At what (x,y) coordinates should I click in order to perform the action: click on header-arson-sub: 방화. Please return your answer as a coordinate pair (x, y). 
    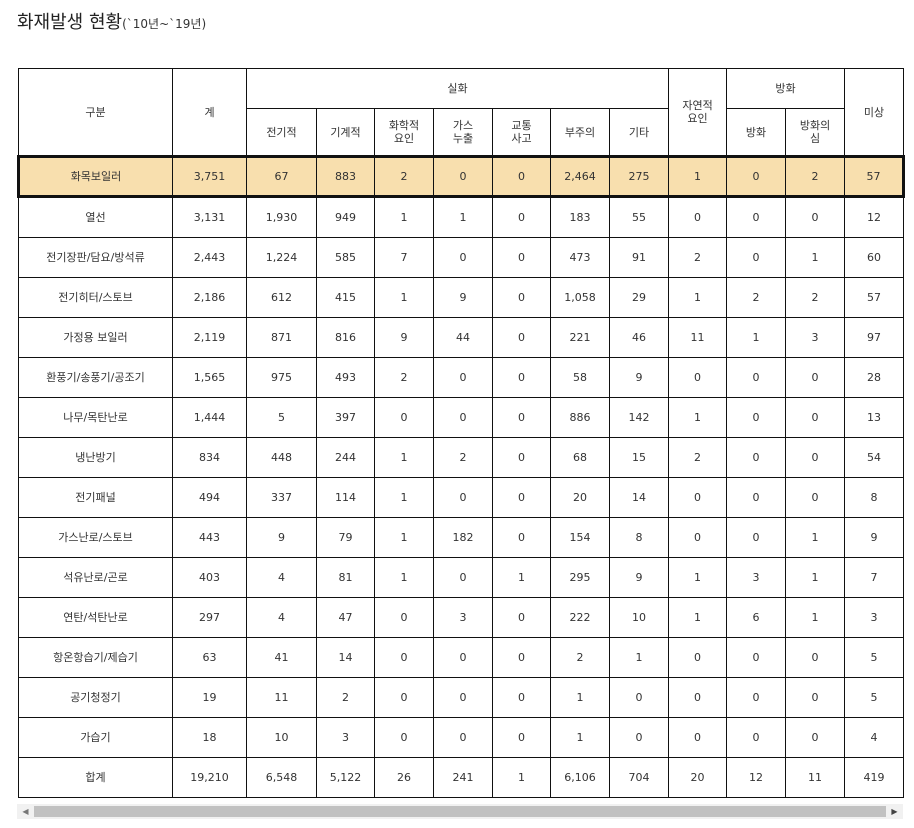
    Looking at the image, I should click on (756, 132).